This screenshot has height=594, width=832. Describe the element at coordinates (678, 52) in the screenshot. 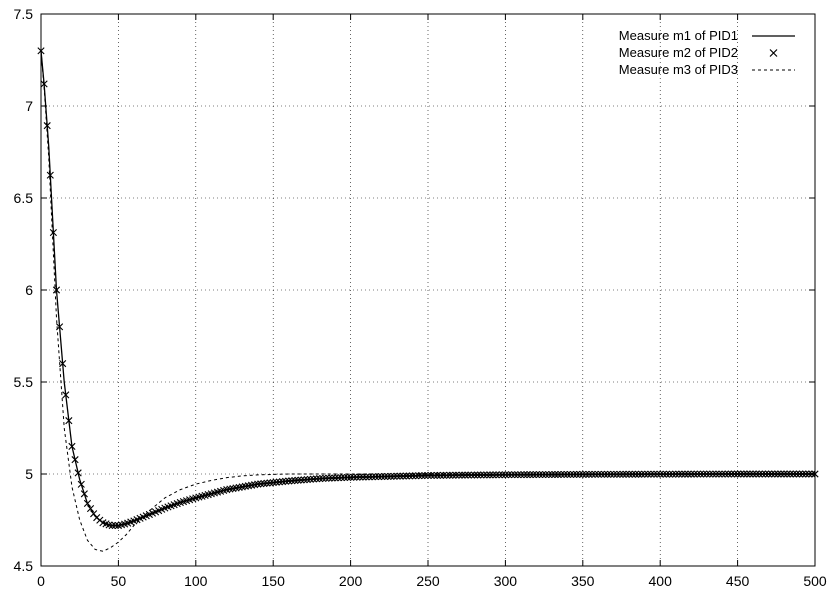

I see `legend-label: Measure m2 of PID2` at that location.